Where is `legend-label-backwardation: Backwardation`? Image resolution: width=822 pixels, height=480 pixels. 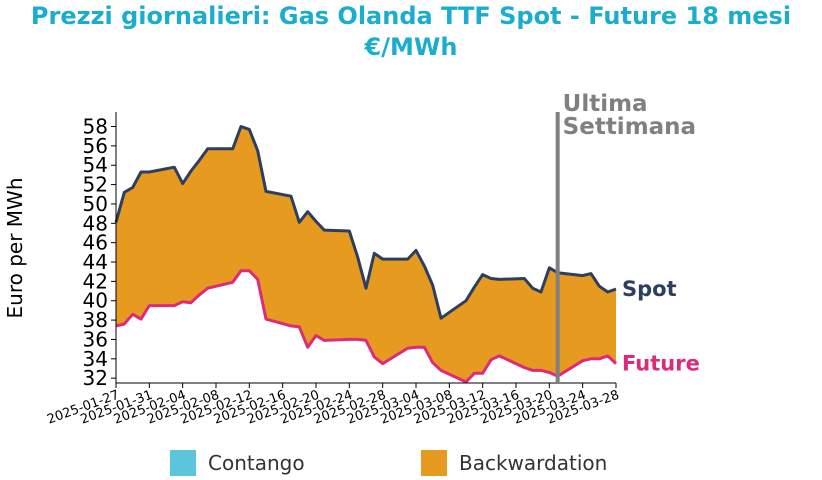
legend-label-backwardation: Backwardation is located at coordinates (533, 463).